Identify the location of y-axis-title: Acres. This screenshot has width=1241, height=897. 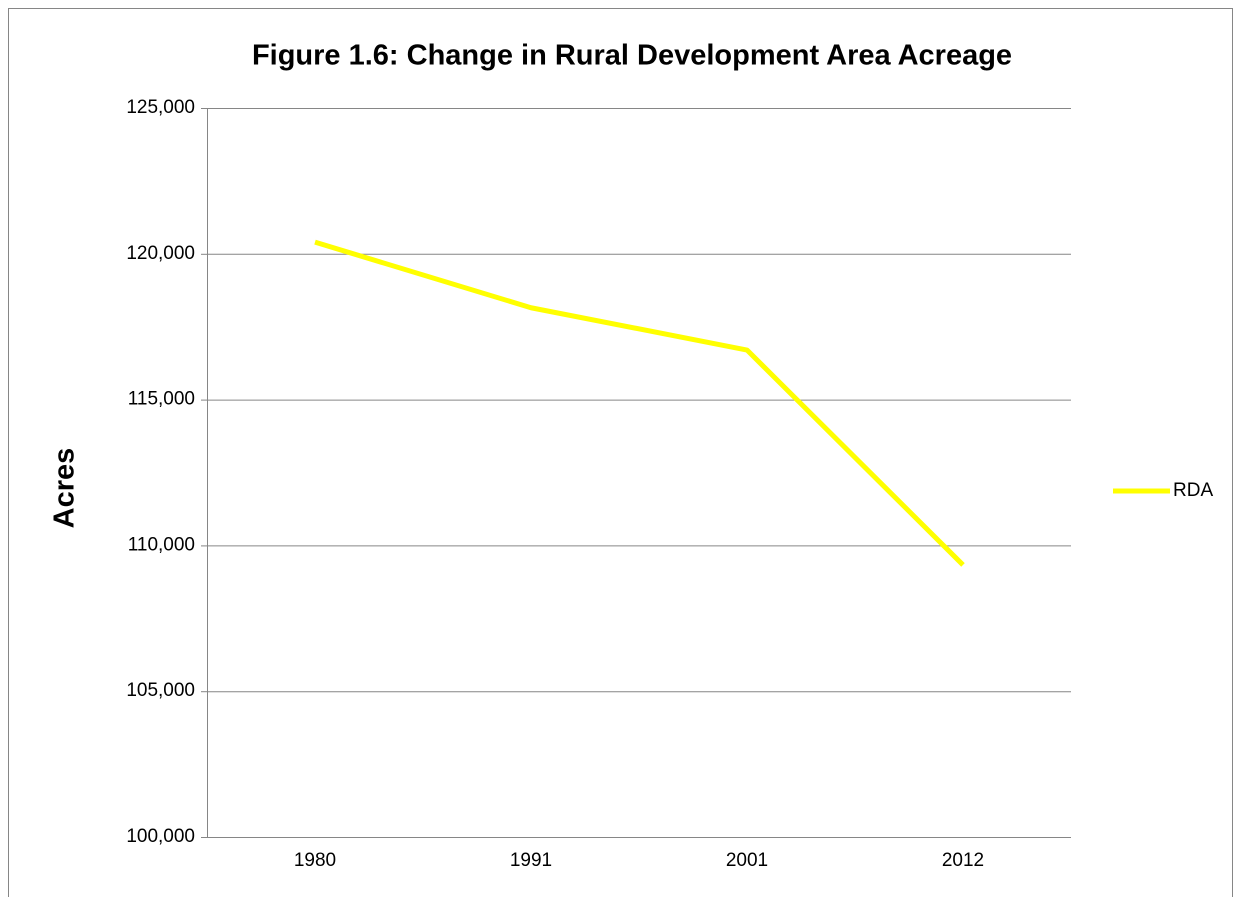
(65, 488).